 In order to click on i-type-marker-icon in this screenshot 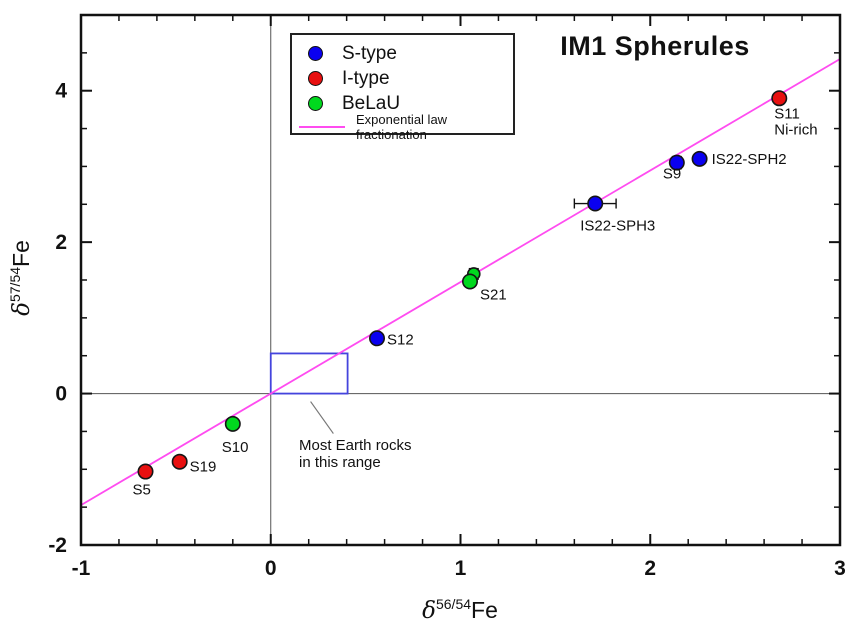, I will do `click(315, 78)`.